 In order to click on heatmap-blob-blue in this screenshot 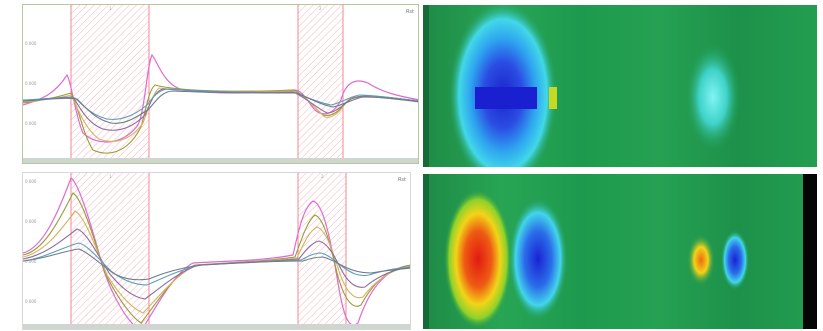, I will do `click(503, 86)`.